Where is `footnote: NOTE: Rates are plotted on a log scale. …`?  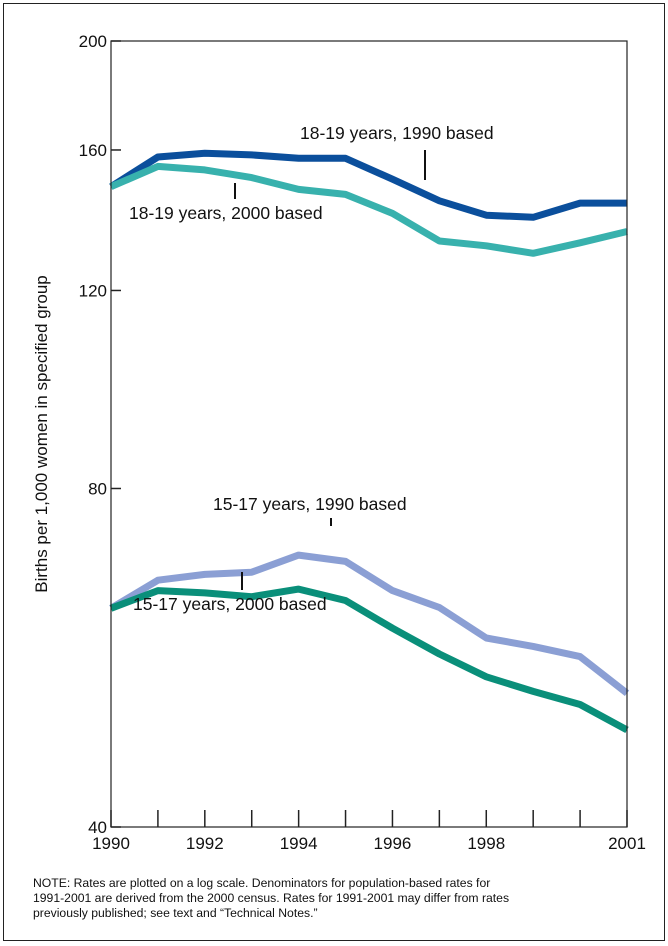 footnote: NOTE: Rates are plotted on a log scale. … is located at coordinates (345, 898).